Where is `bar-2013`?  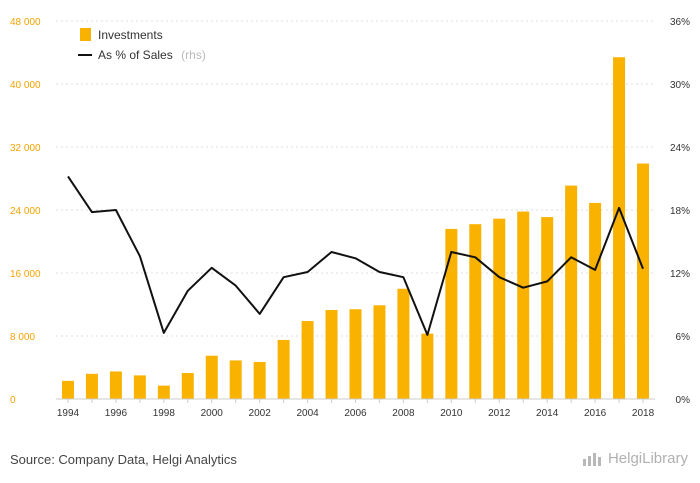
bar-2013 is located at coordinates (523, 305).